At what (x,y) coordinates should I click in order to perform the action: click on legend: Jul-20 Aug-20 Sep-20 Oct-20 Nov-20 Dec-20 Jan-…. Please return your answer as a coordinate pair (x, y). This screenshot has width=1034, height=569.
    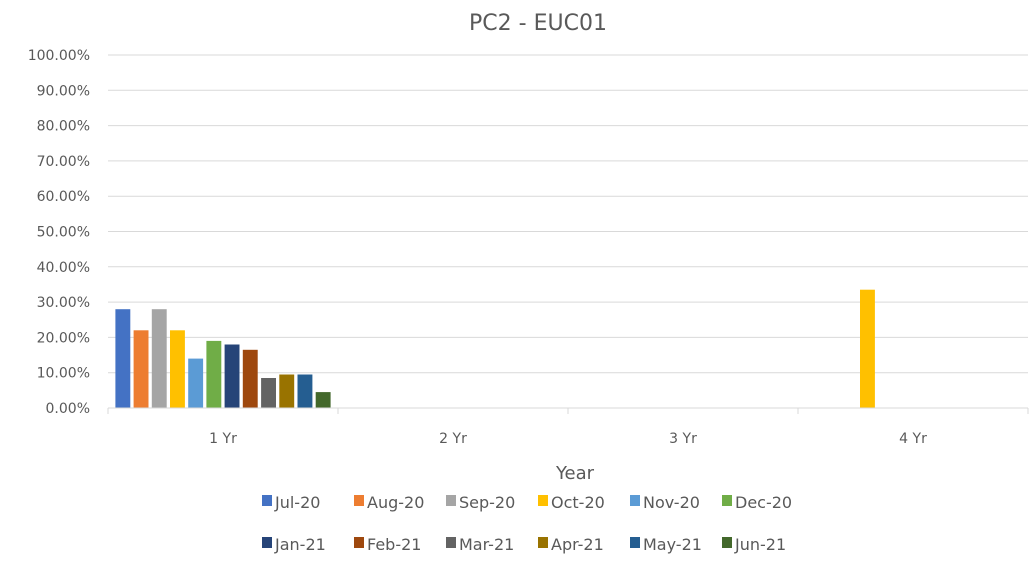
    Looking at the image, I should click on (527, 523).